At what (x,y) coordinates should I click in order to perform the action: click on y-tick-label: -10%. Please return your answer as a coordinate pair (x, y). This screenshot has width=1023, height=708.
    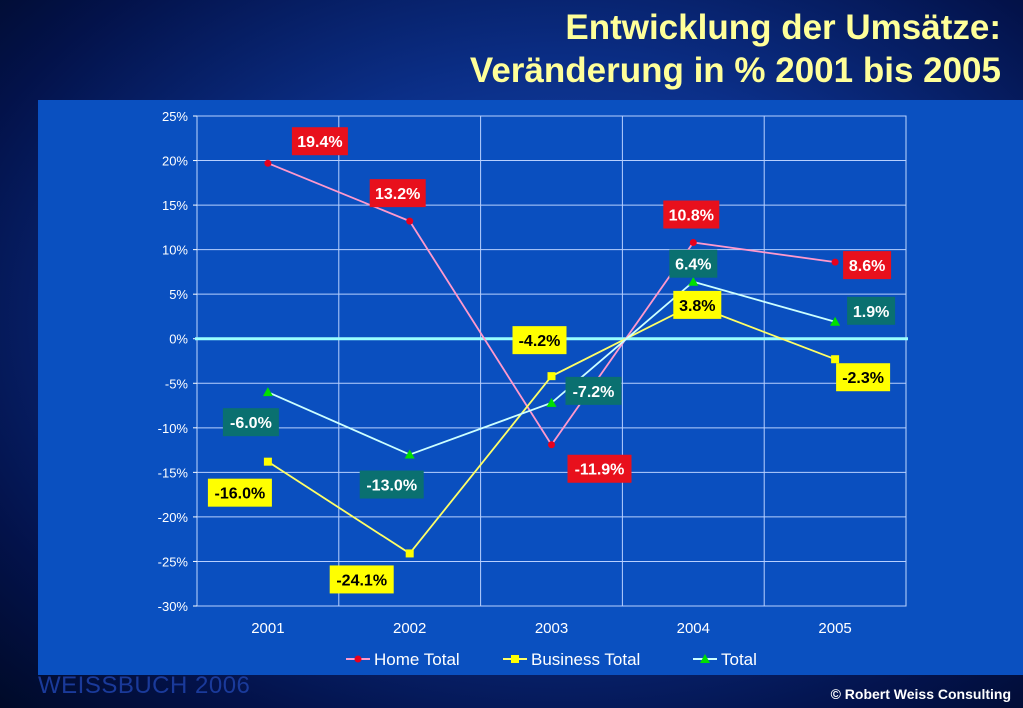
    Looking at the image, I should click on (173, 428).